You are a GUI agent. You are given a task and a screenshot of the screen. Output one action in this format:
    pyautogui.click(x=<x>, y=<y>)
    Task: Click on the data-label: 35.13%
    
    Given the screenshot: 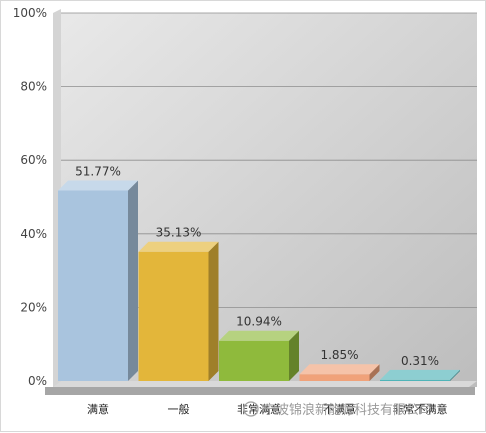 What is the action you would take?
    pyautogui.click(x=179, y=233)
    